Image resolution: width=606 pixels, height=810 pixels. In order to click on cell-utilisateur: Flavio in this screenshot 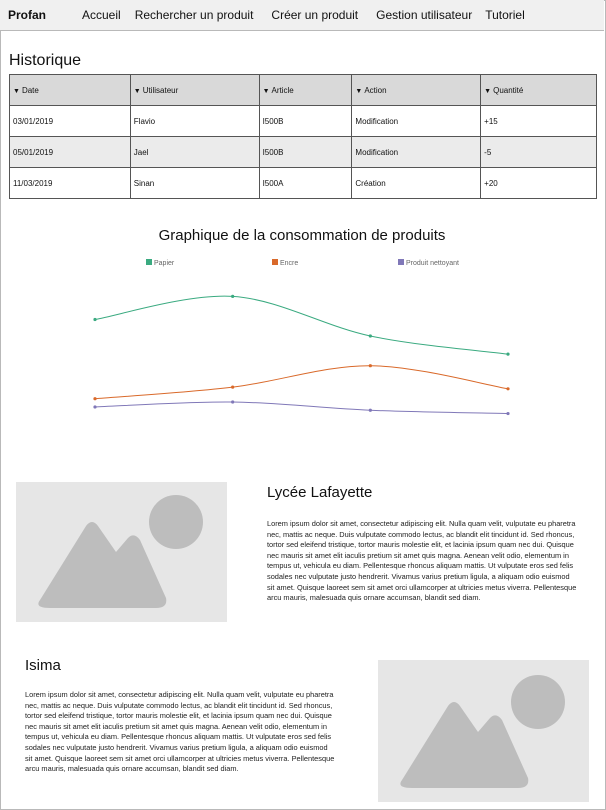, I will do `click(194, 121)`.